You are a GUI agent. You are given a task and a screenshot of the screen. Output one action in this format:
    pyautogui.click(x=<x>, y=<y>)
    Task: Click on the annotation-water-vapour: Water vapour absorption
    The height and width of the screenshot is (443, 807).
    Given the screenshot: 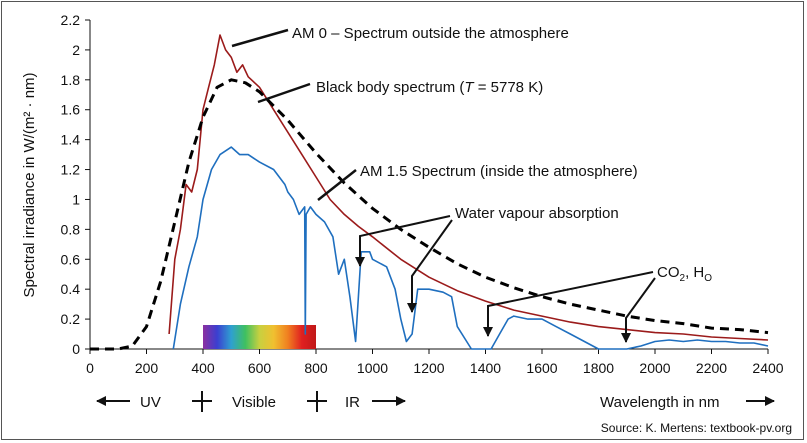 What is the action you would take?
    pyautogui.click(x=537, y=213)
    